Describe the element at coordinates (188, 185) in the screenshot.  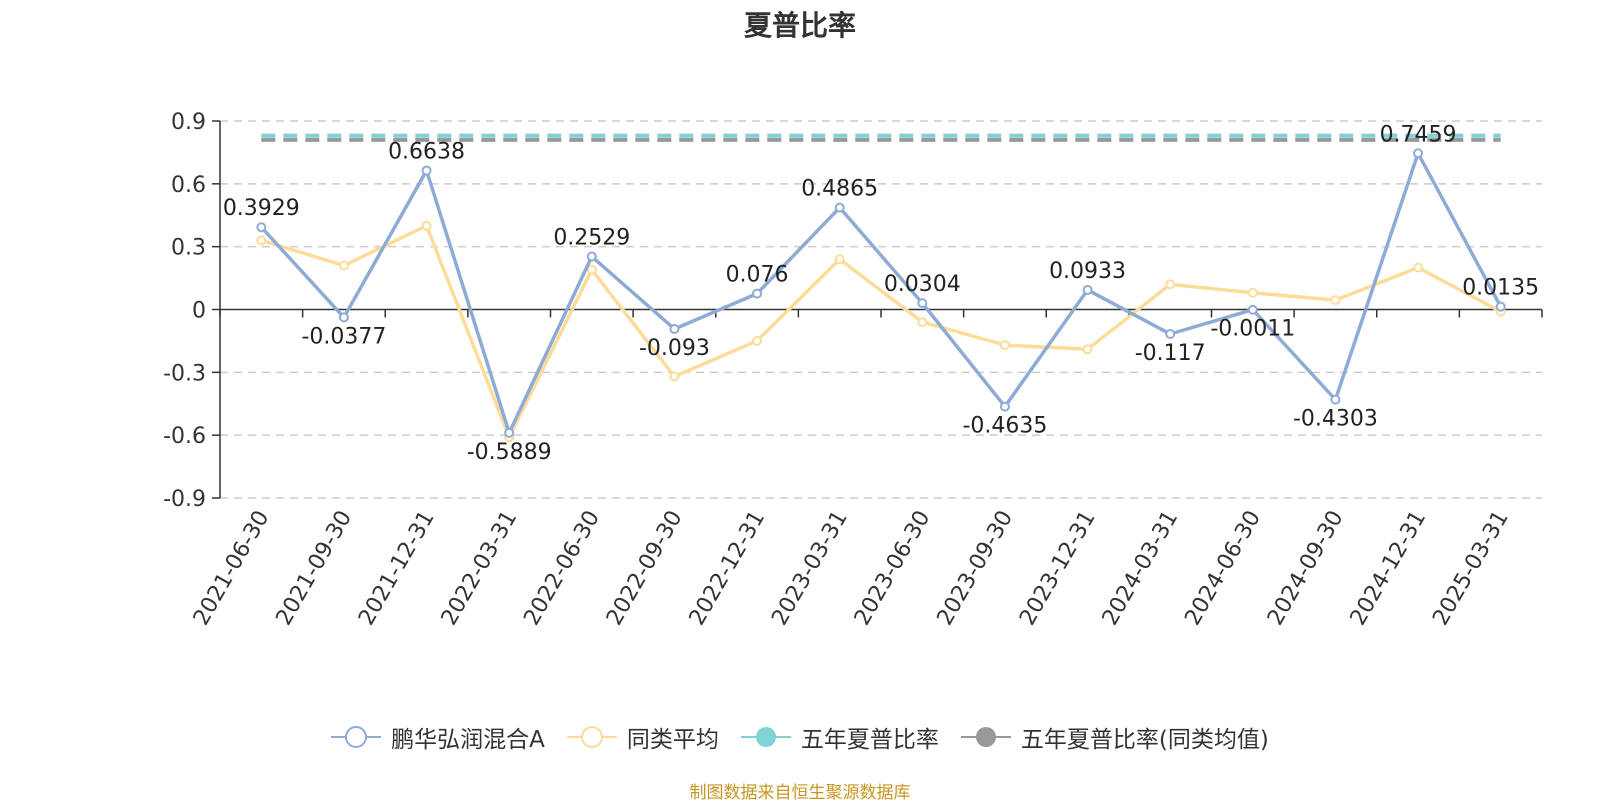
I see `y-tick-label: 0.6` at that location.